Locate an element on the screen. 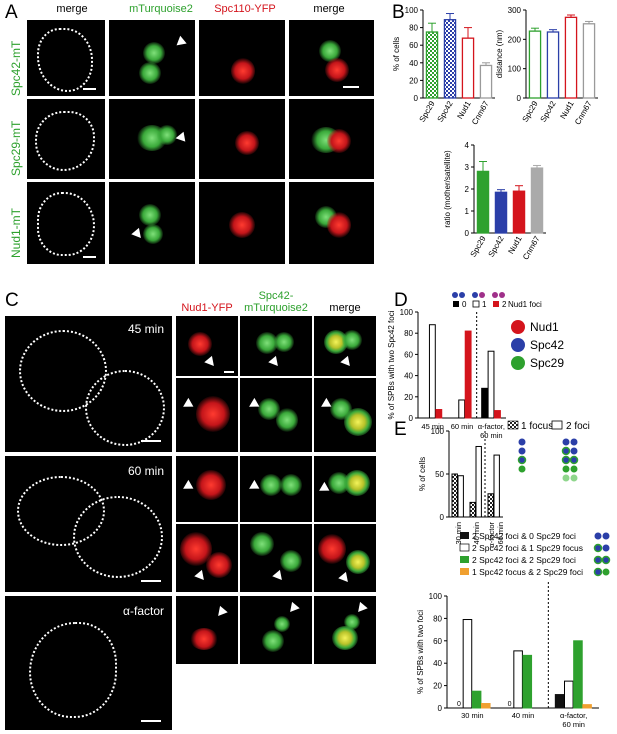  legend-spc42-label: Spc42 is located at coordinates (547, 345).